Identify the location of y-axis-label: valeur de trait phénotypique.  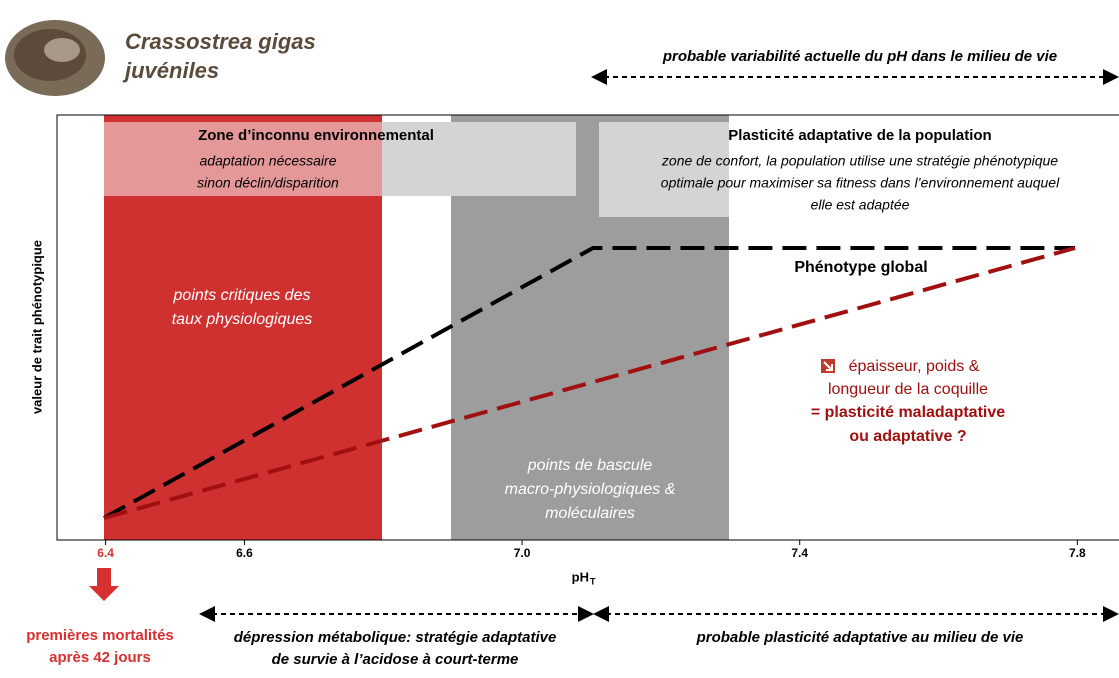
(36, 327).